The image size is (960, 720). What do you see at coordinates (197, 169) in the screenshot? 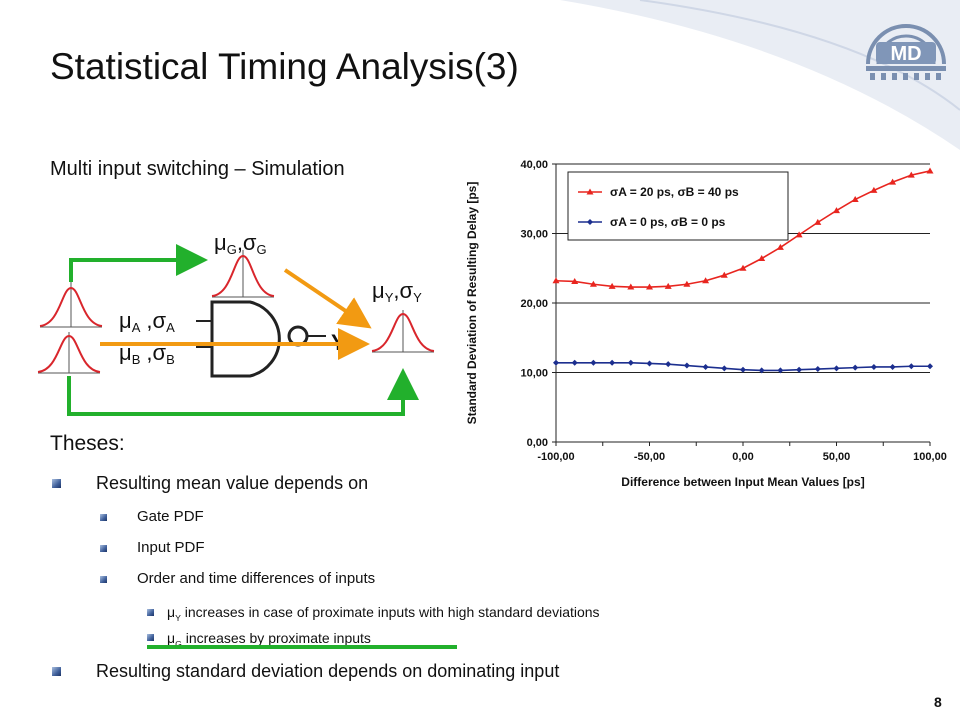
I see `slide-subtitle: Multi input switching – Simulation` at bounding box center [197, 169].